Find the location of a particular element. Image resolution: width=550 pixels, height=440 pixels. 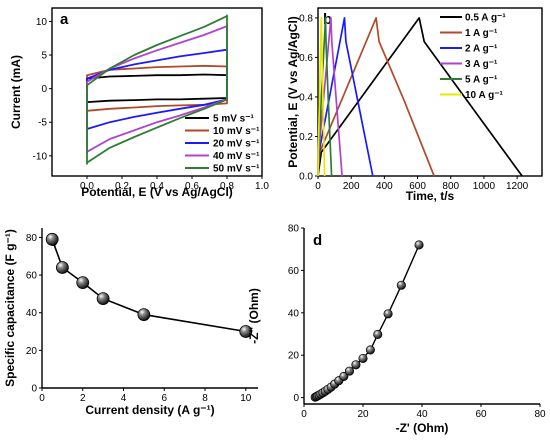

y-tick-label: -10 is located at coordinates (40, 156).